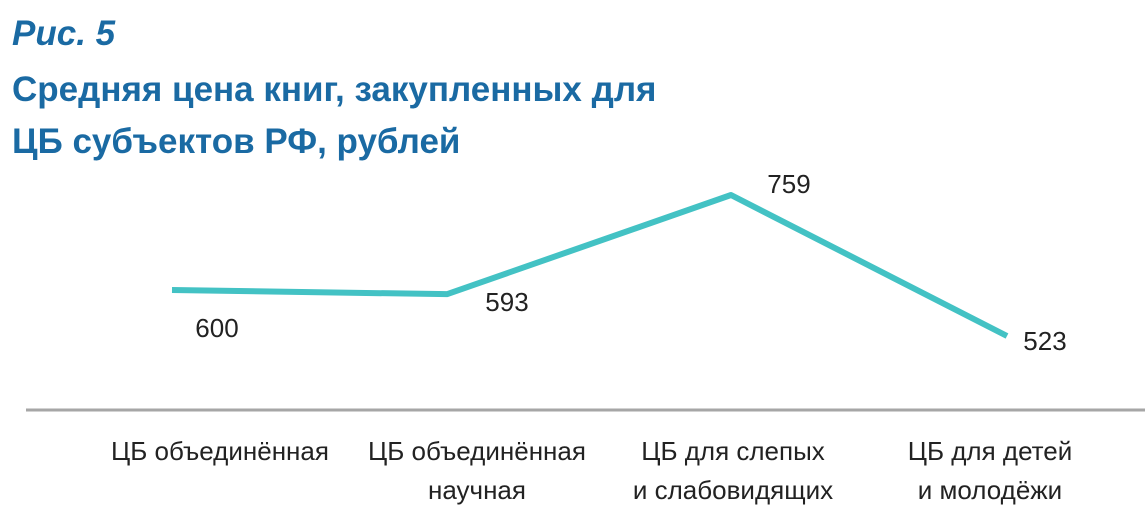 This screenshot has width=1145, height=529. Describe the element at coordinates (990, 470) in the screenshot. I see `x-tick-label: ЦБ для детей и молодёжи` at that location.